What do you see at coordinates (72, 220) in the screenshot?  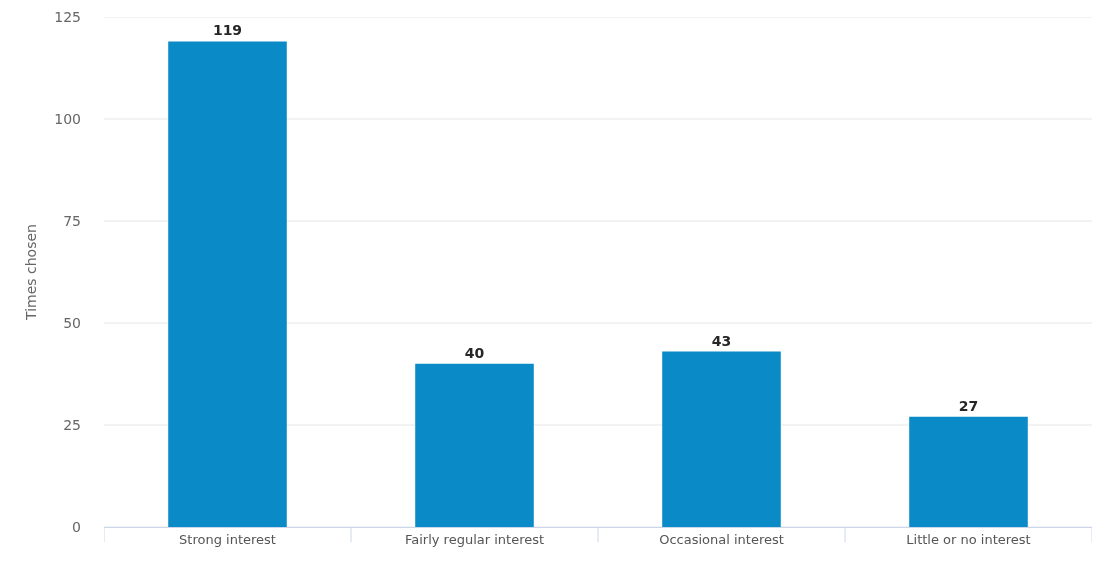 I see `y-tick-label: 75` at bounding box center [72, 220].